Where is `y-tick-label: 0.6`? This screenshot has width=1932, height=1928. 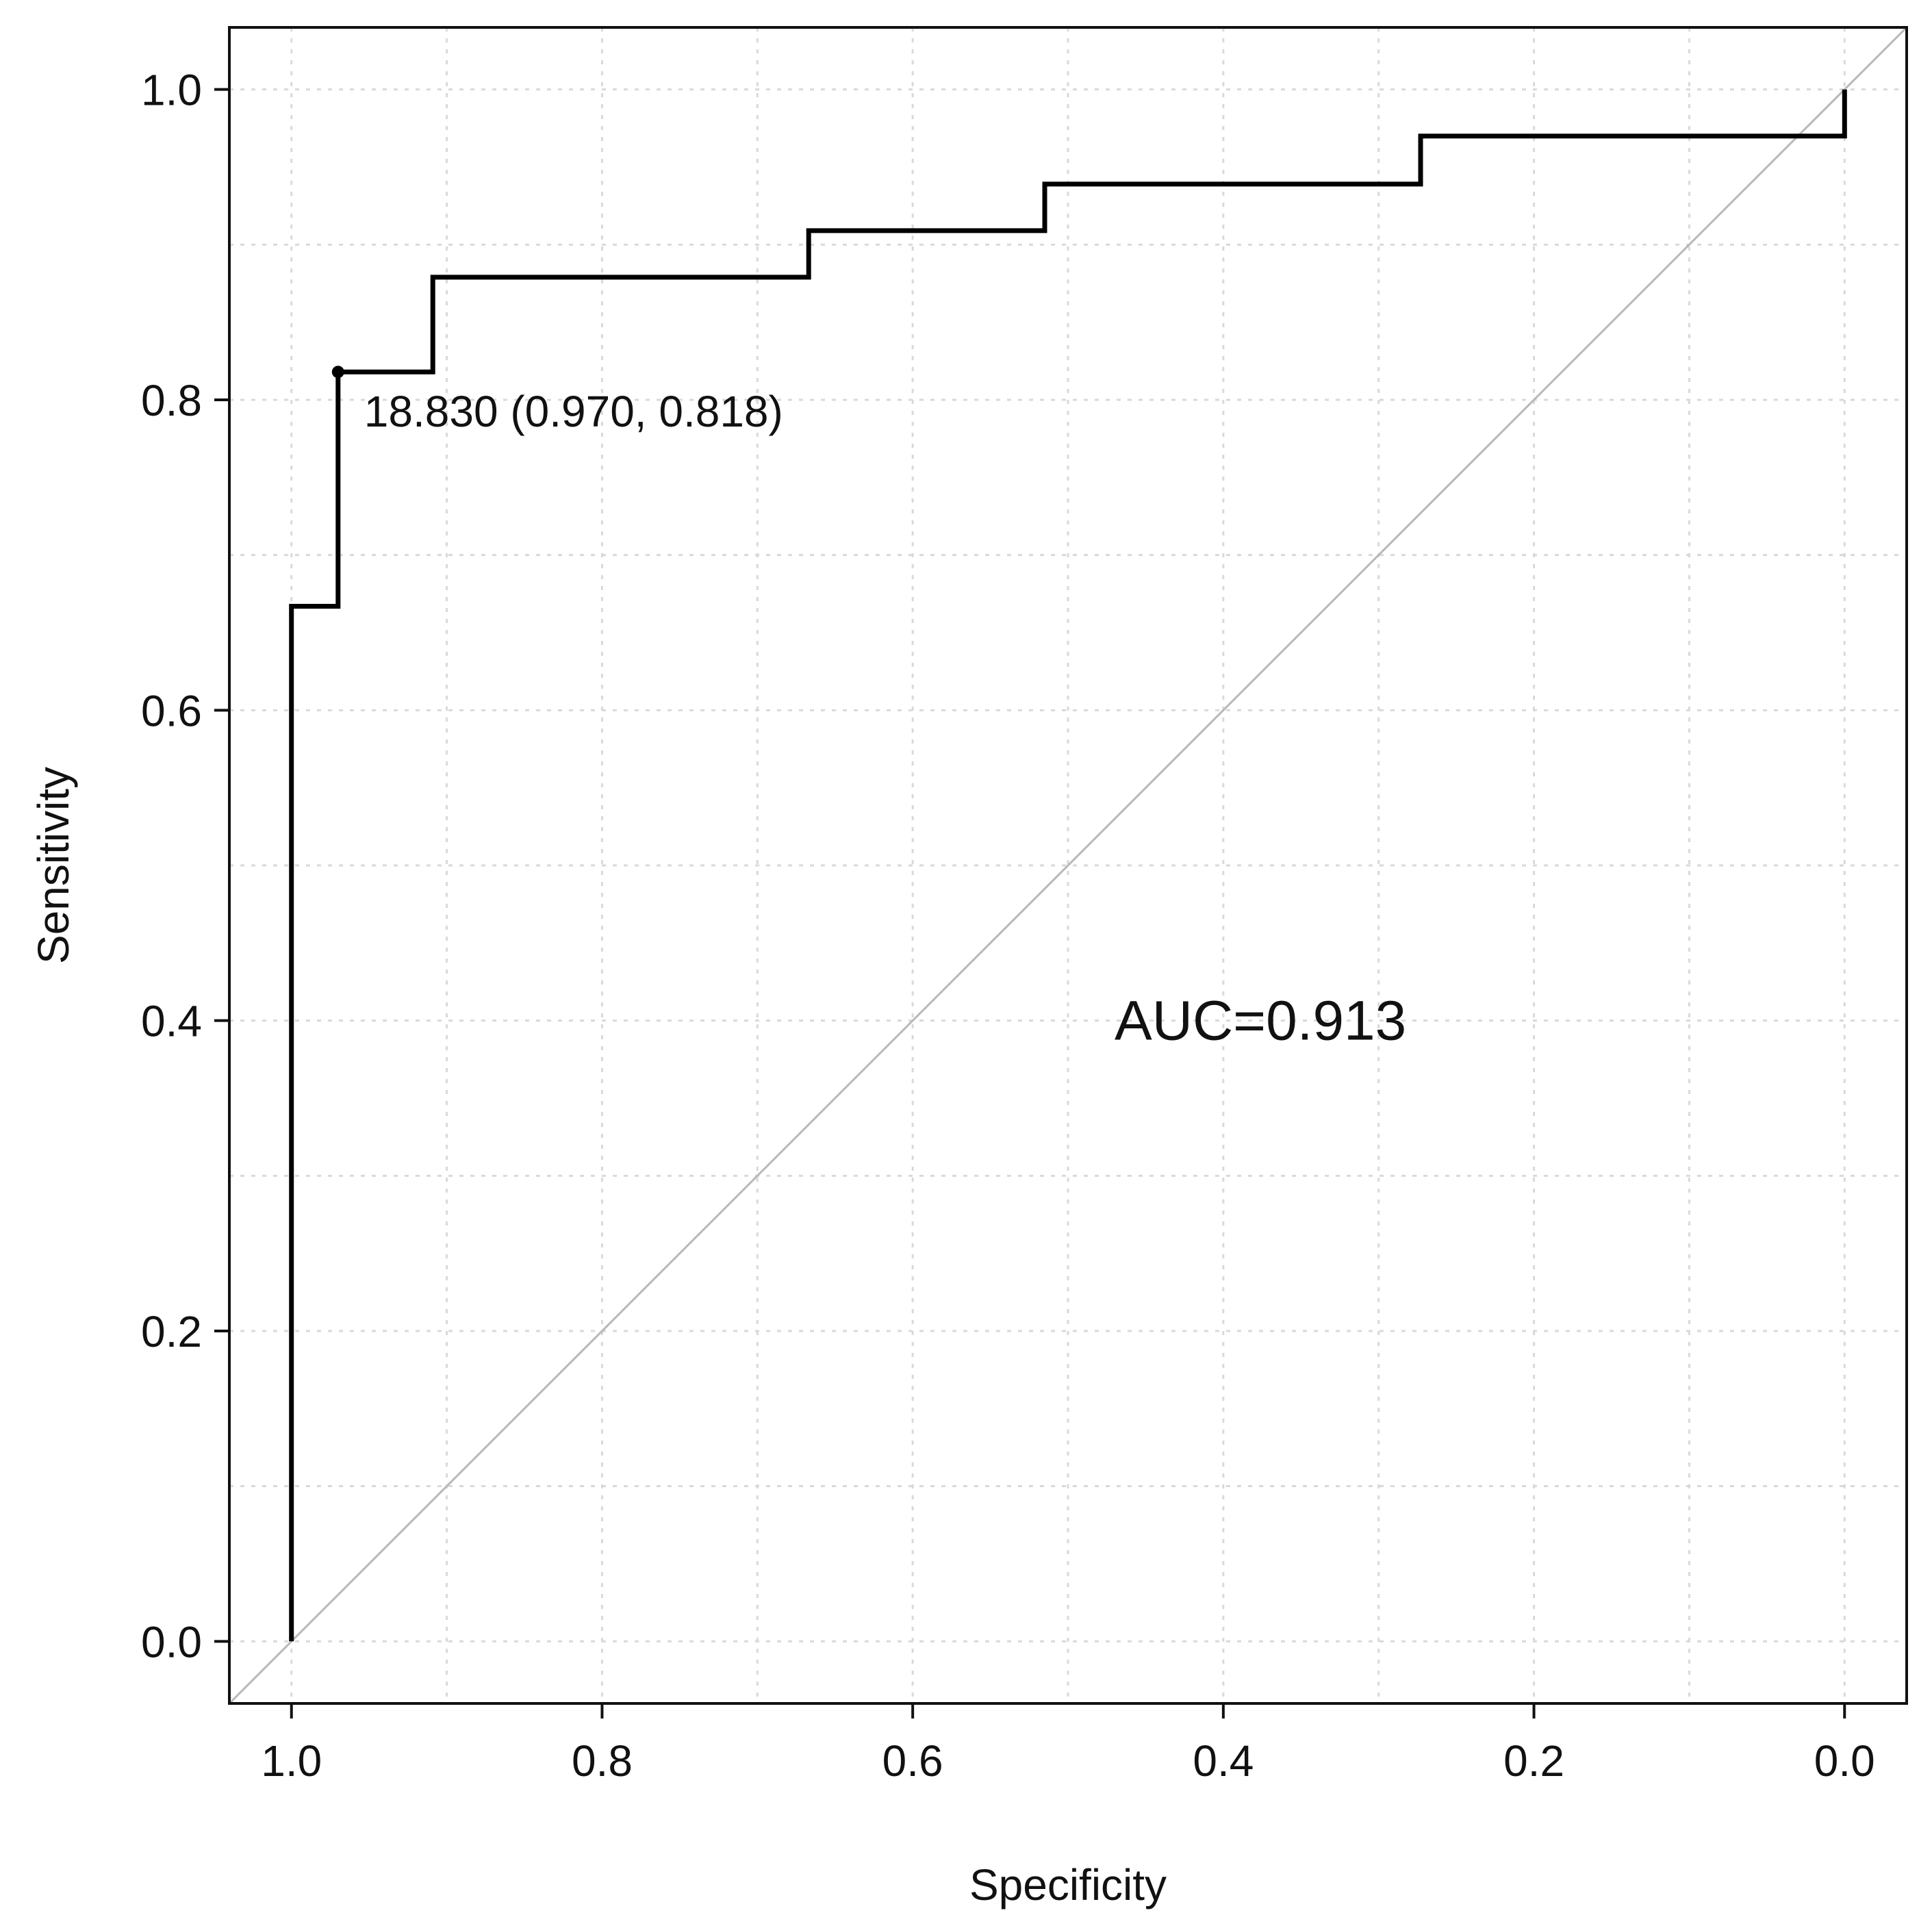 y-tick-label: 0.6 is located at coordinates (171, 710).